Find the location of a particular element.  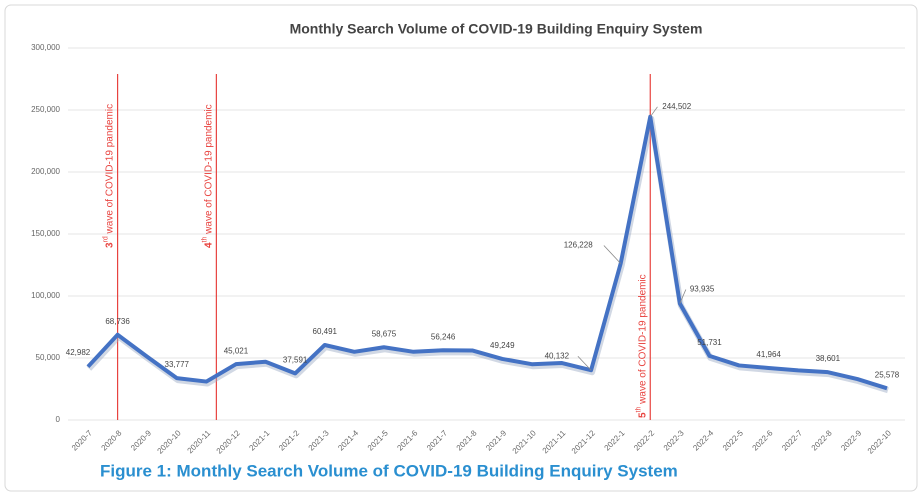

wave-label: 4th wave of COVID-19 pandemic is located at coordinates (207, 176).